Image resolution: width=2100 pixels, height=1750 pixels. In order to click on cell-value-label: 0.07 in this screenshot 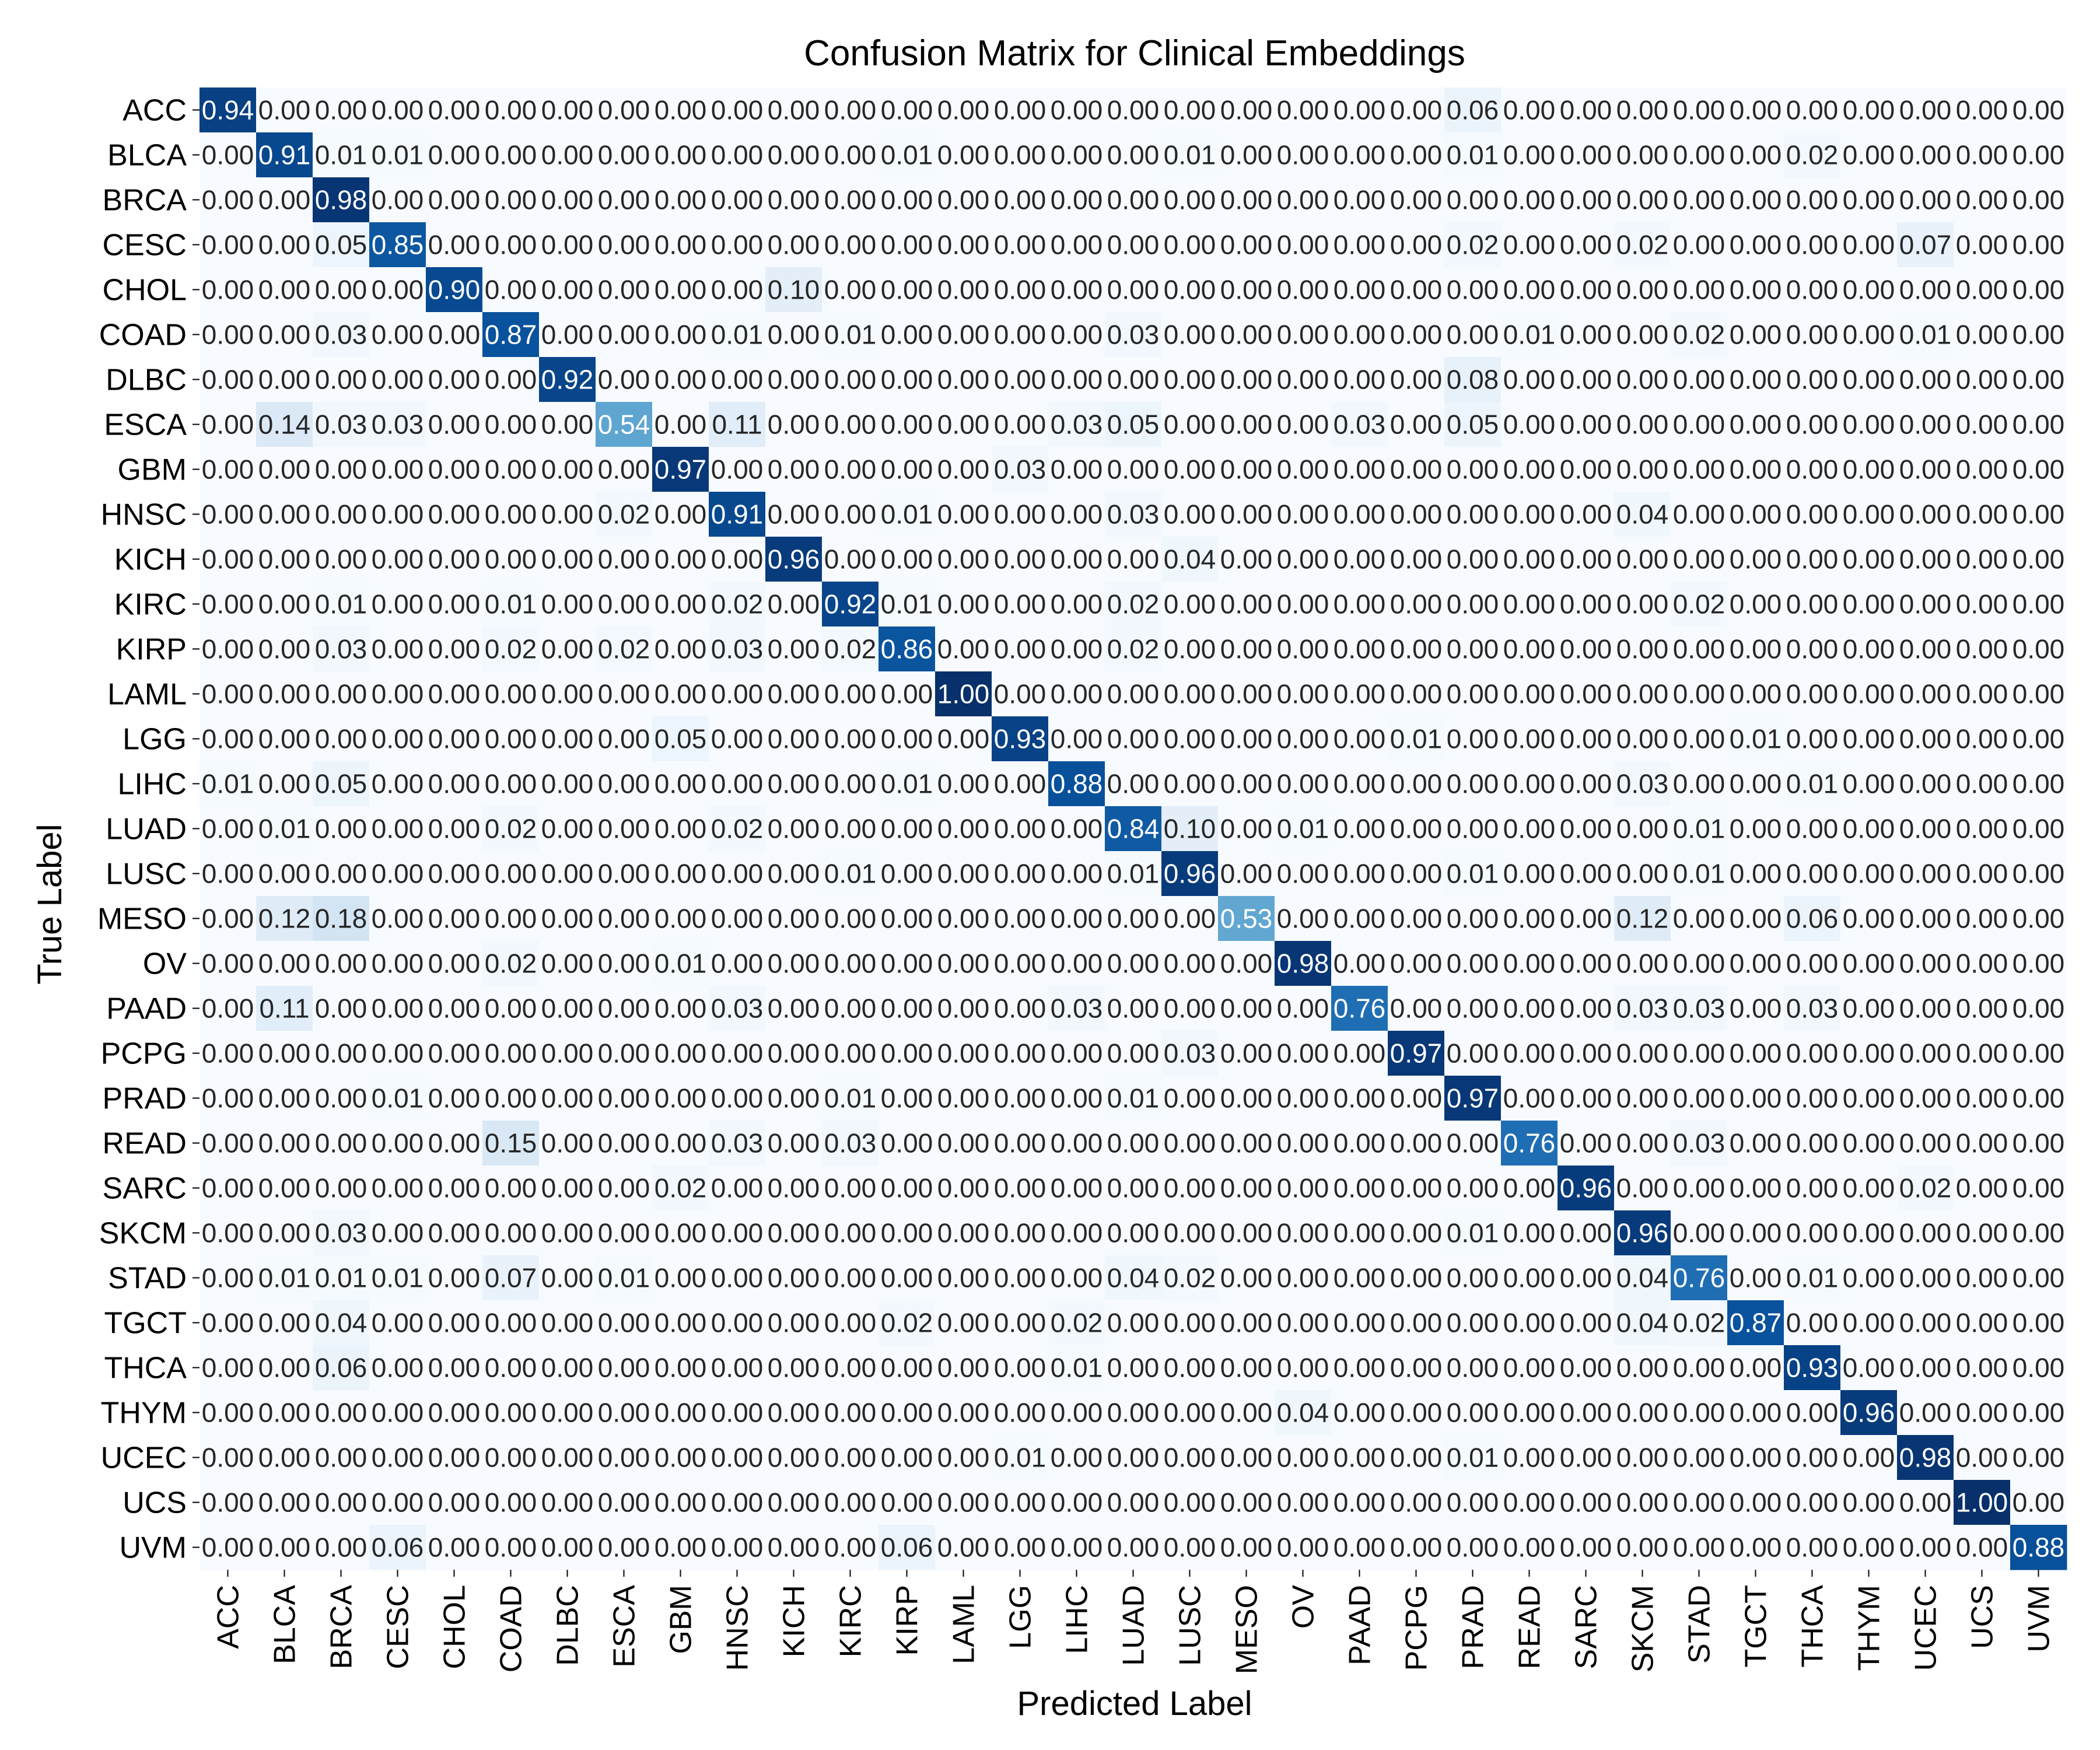, I will do `click(1925, 245)`.